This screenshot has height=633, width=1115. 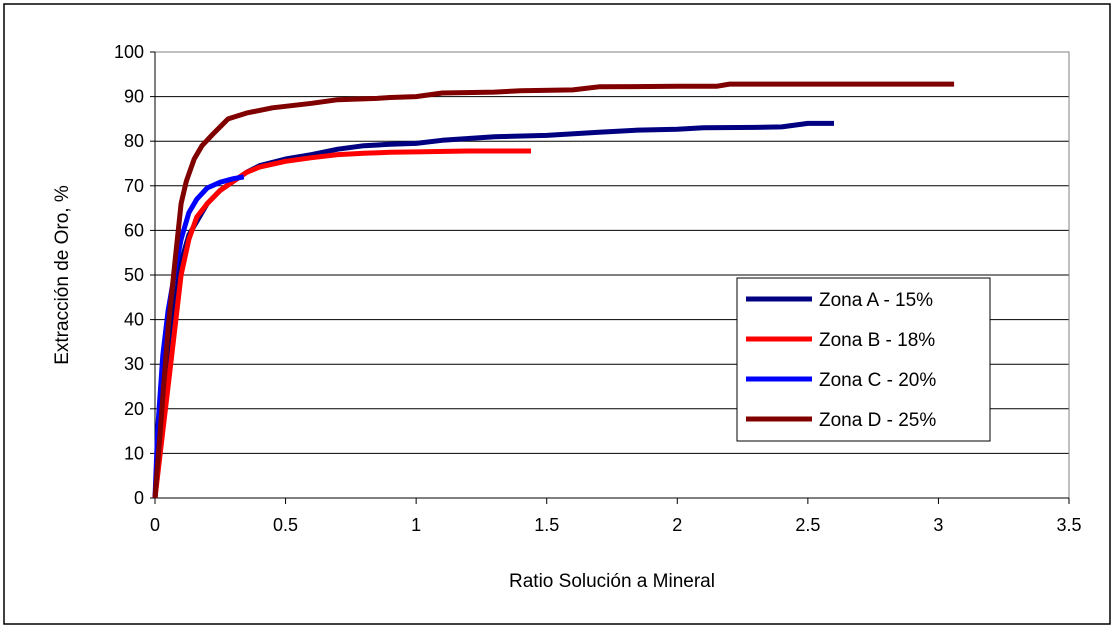 I want to click on y-tick-label-9: 90, so click(x=134, y=97).